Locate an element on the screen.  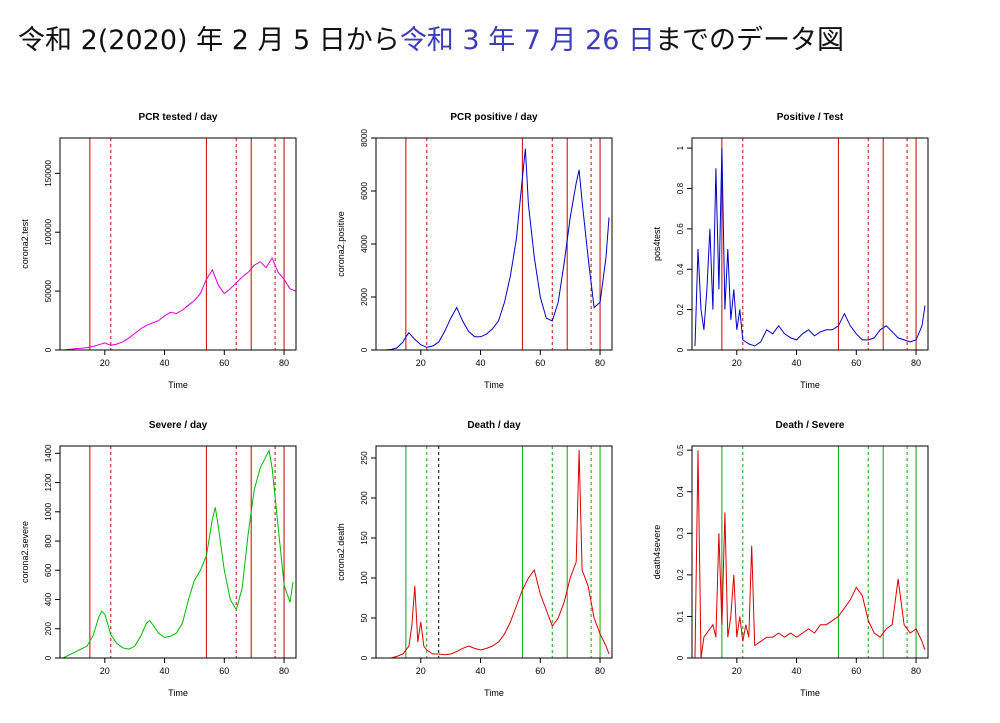
y-axis-title: corona2.test is located at coordinates (25, 244).